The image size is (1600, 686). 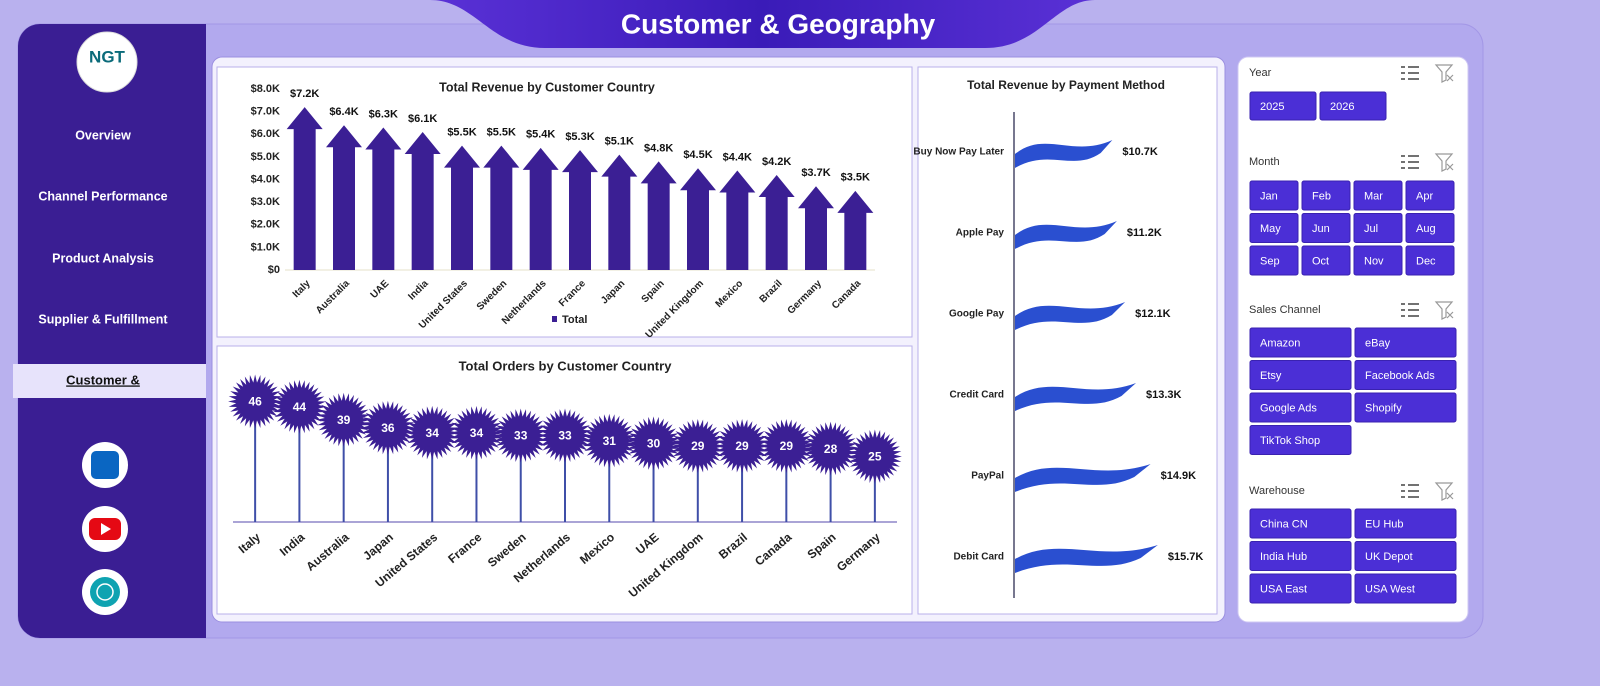 I want to click on value-label: $3.5K, so click(x=855, y=178).